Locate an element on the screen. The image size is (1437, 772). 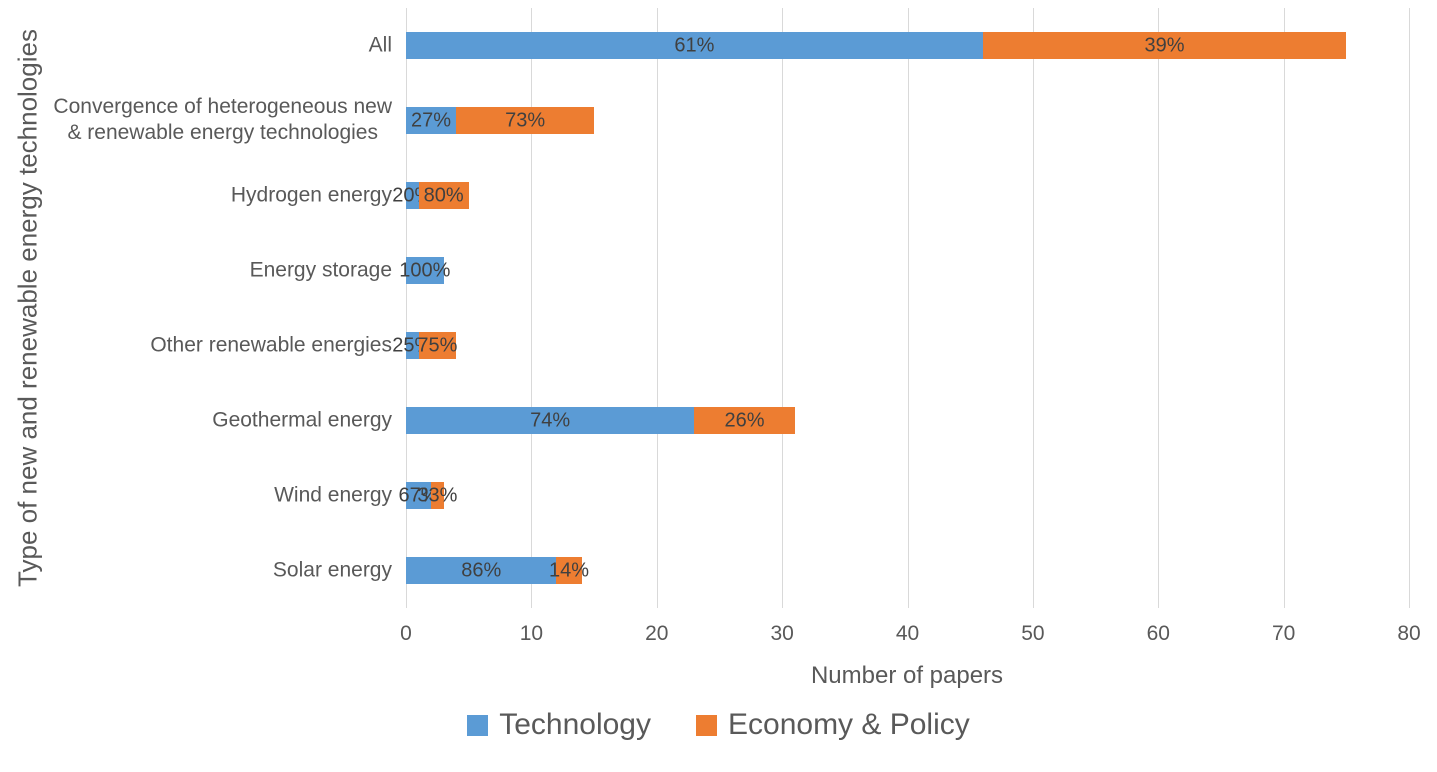
legend-item-technology: Technology is located at coordinates (559, 725).